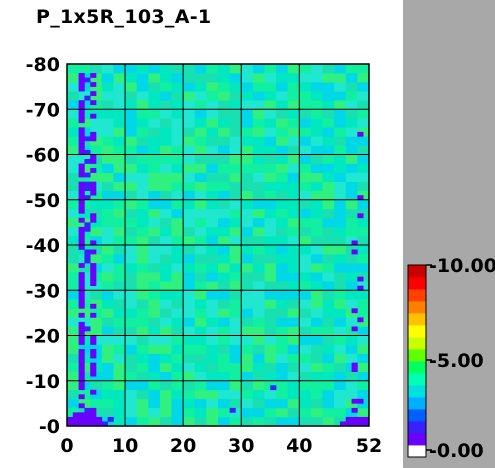 The image size is (495, 468). I want to click on y-tick-label: -80, so click(43, 65).